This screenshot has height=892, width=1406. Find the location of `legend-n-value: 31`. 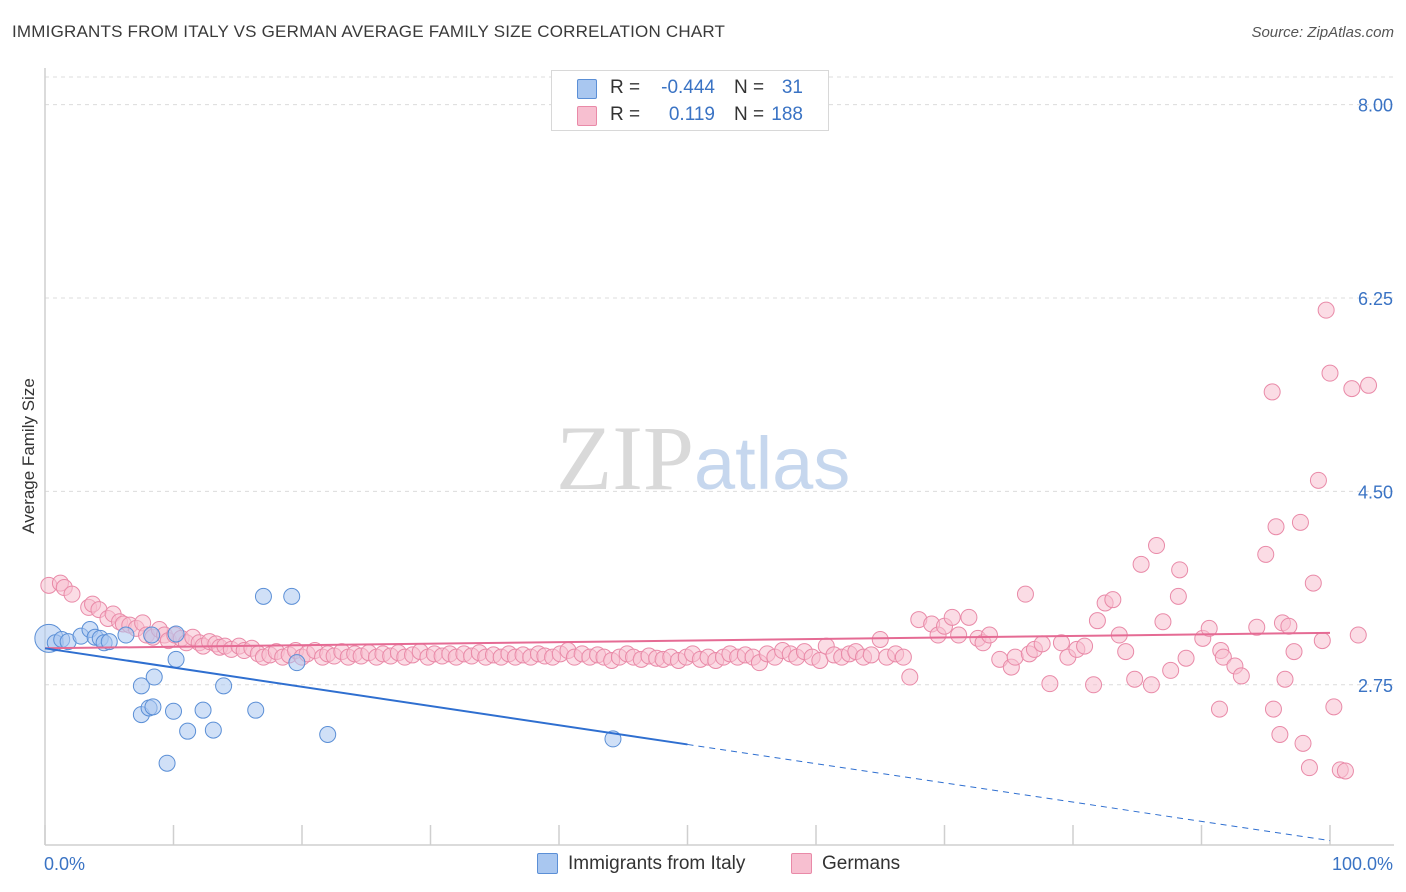

legend-n-value: 31 is located at coordinates (792, 87).